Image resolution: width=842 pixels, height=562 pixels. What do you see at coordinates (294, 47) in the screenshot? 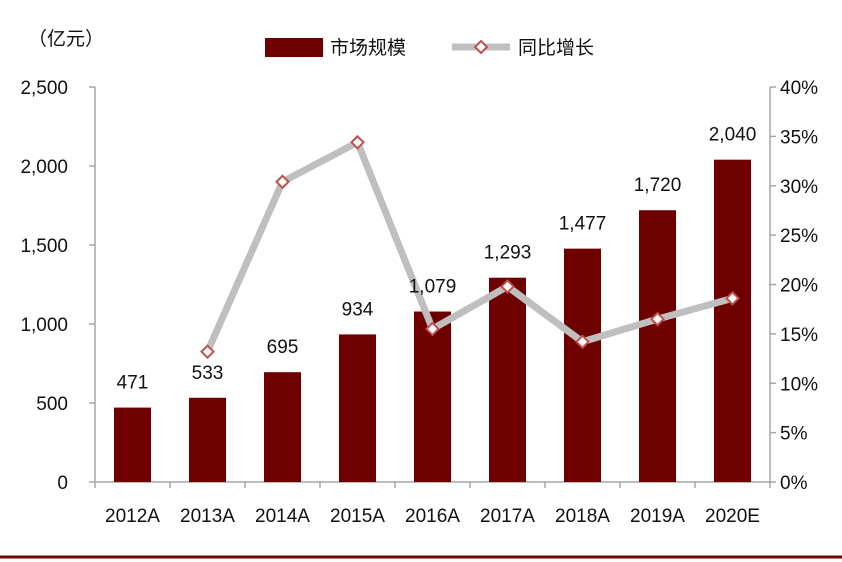
I see `legend-swatch-market-size` at bounding box center [294, 47].